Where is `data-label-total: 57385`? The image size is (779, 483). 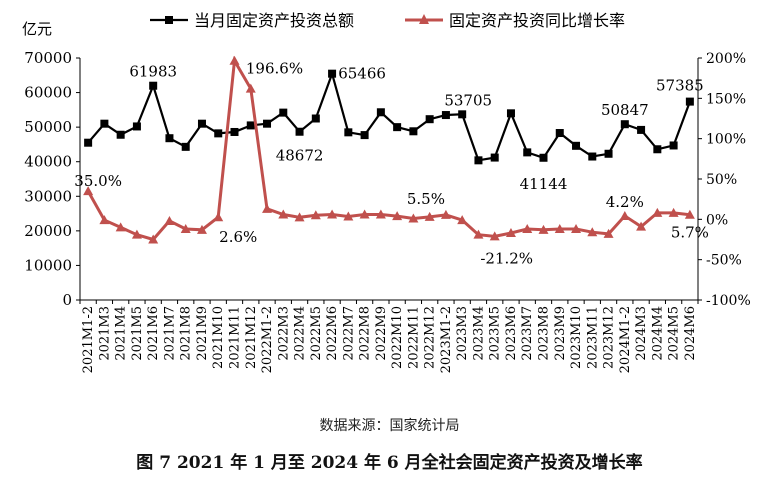 data-label-total: 57385 is located at coordinates (680, 86).